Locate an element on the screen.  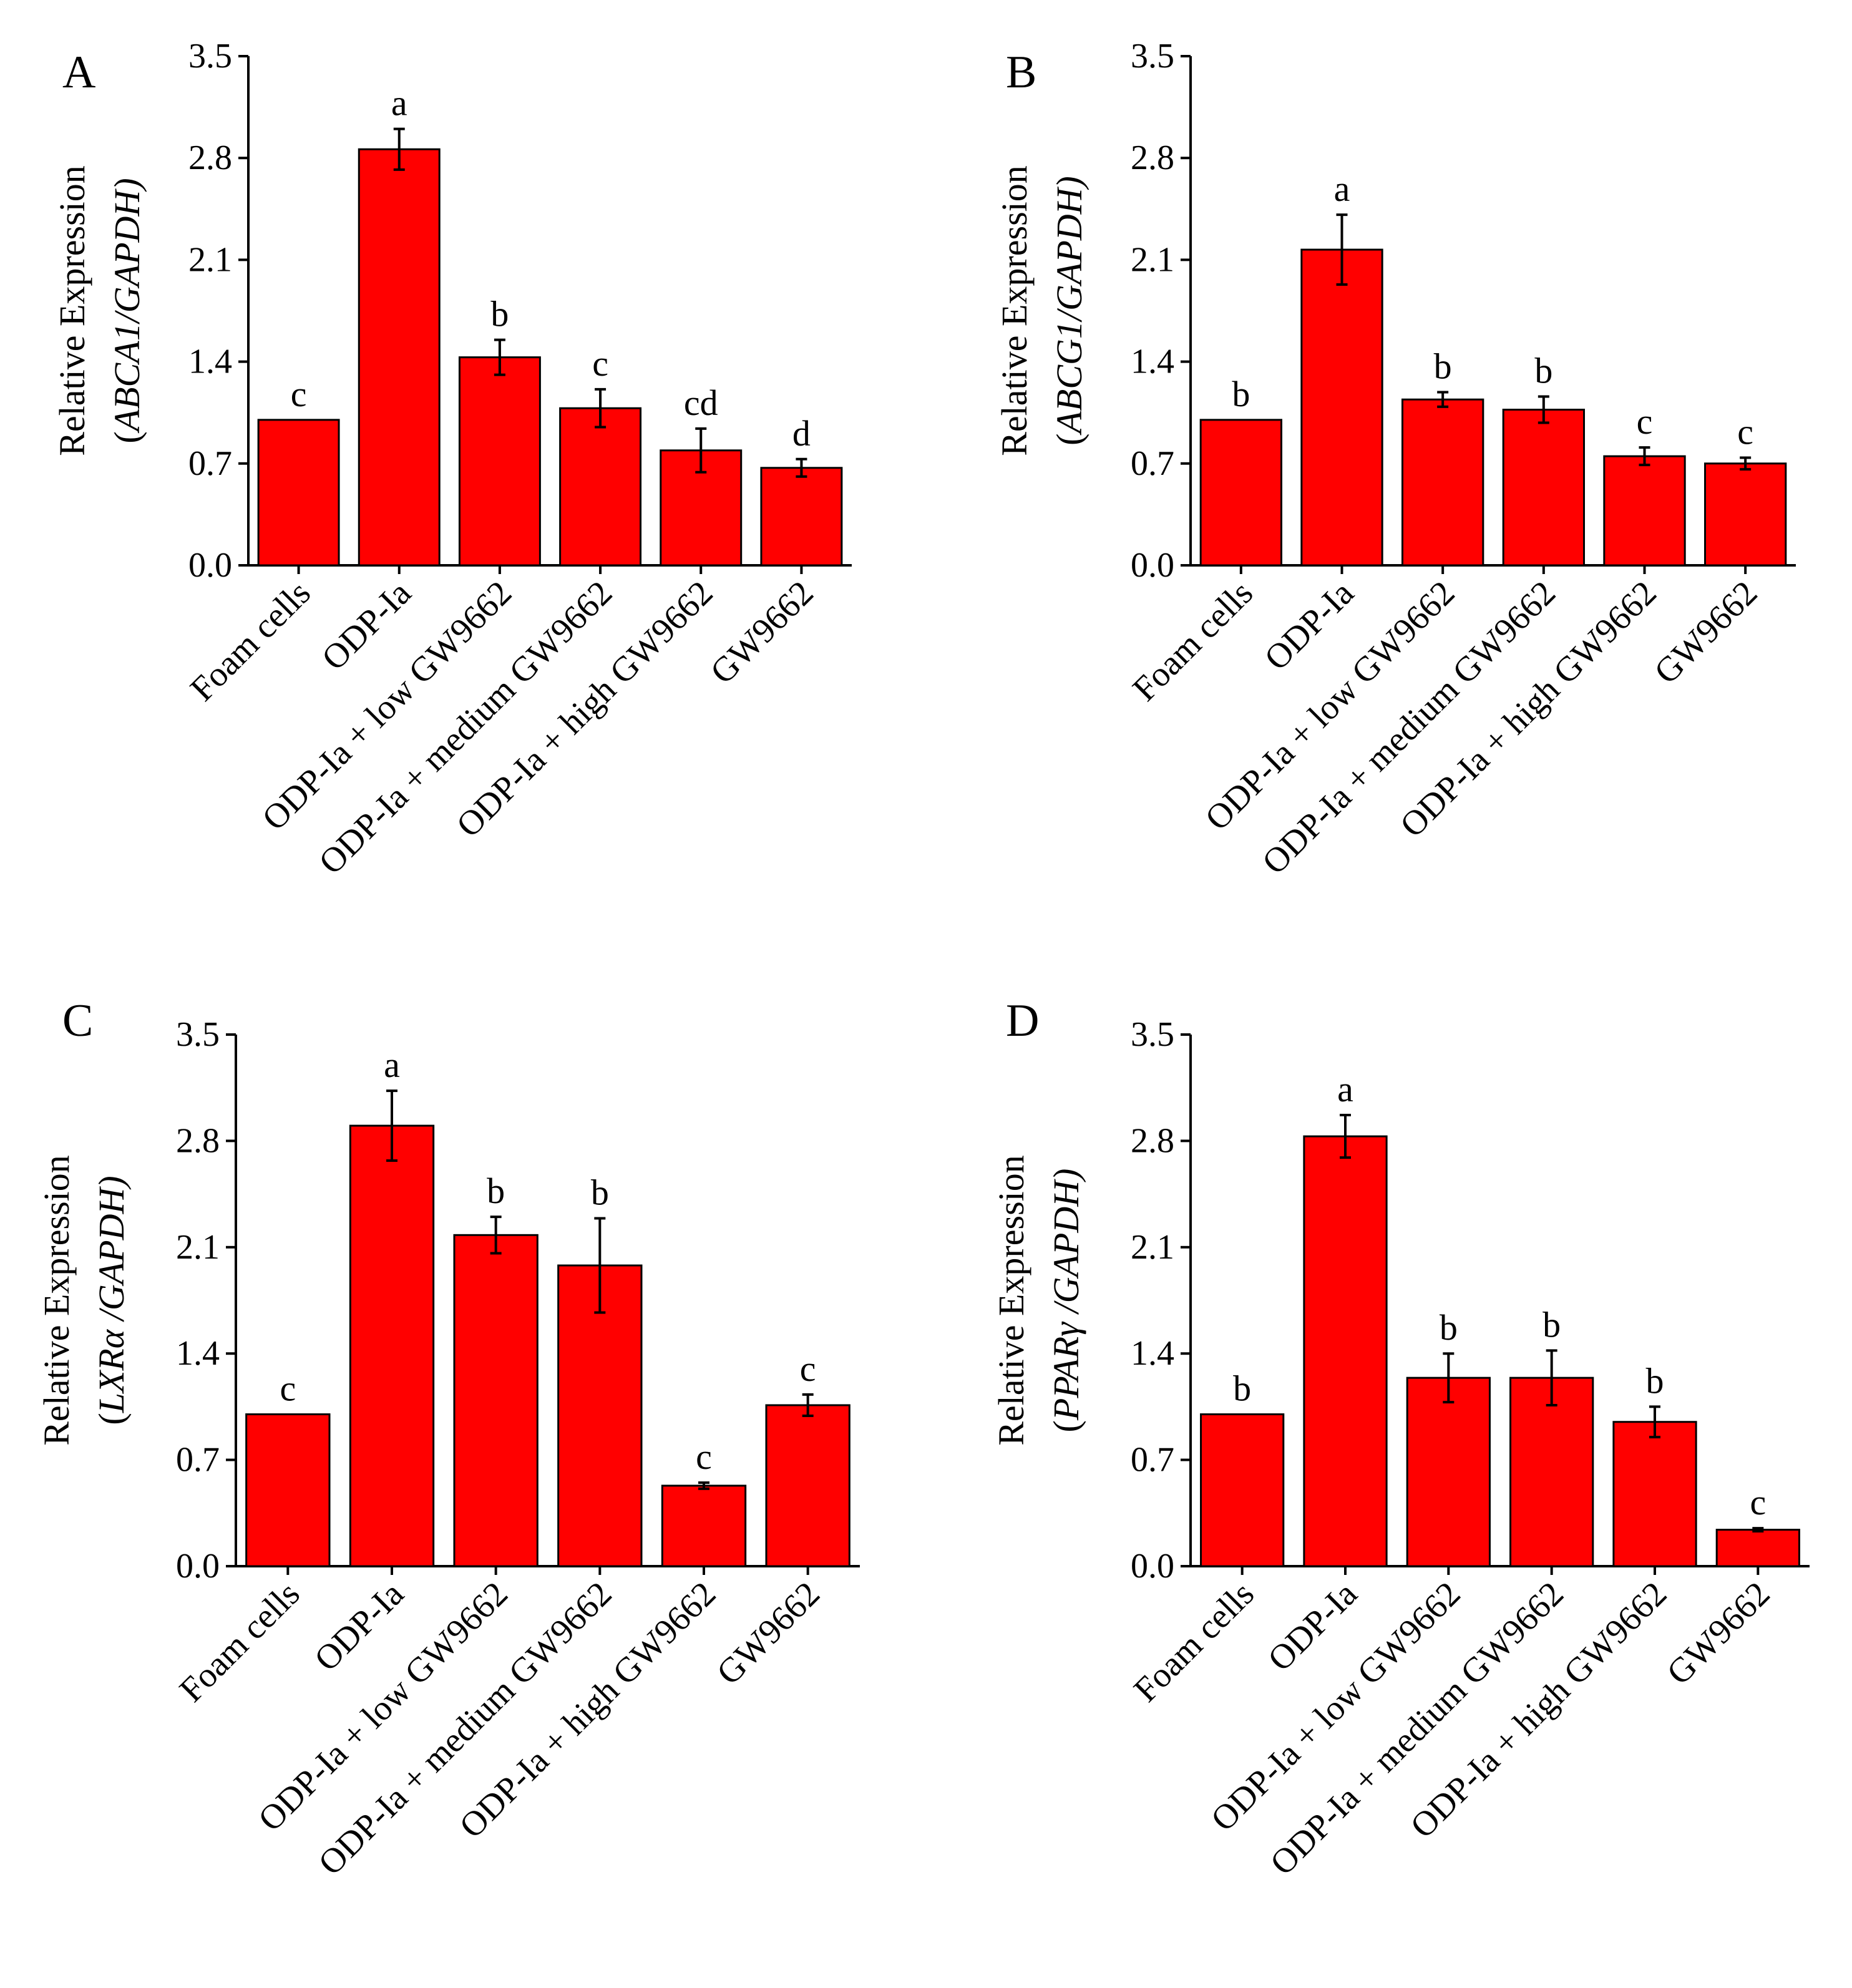
y-axis-label-gene: ABCA1 is located at coordinates (127, 378).